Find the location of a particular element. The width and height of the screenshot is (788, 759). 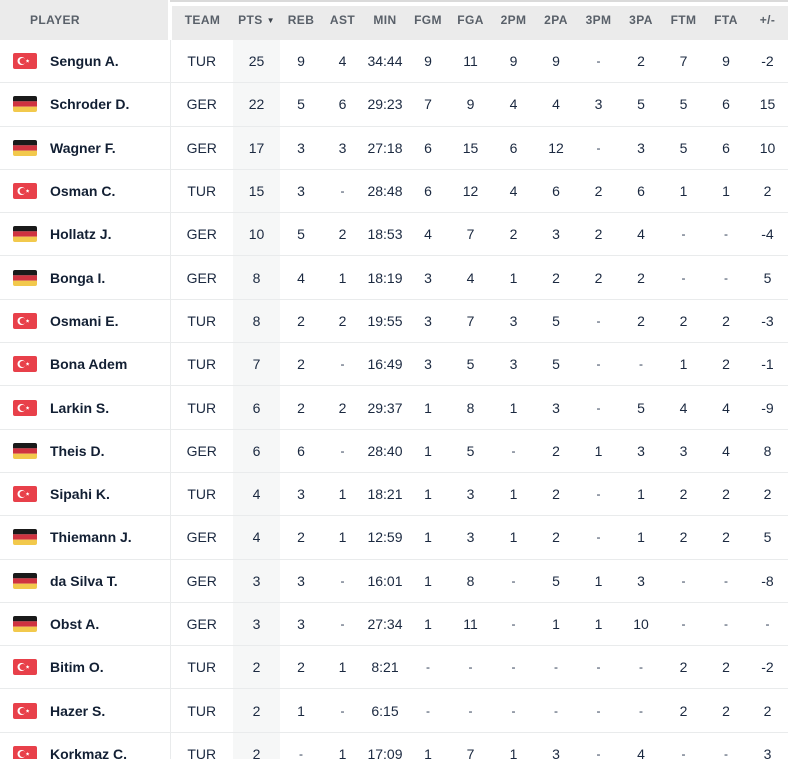

stat-cell-min: 18:19 is located at coordinates (385, 277).